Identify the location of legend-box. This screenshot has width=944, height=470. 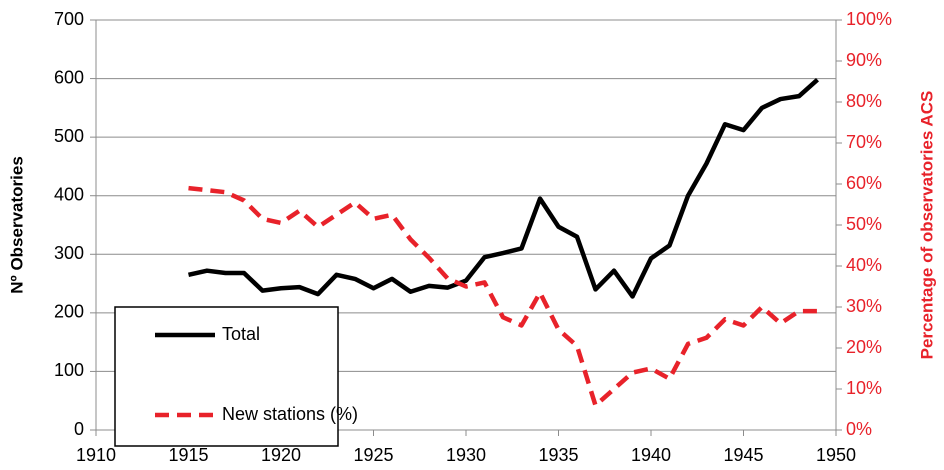
(226, 376).